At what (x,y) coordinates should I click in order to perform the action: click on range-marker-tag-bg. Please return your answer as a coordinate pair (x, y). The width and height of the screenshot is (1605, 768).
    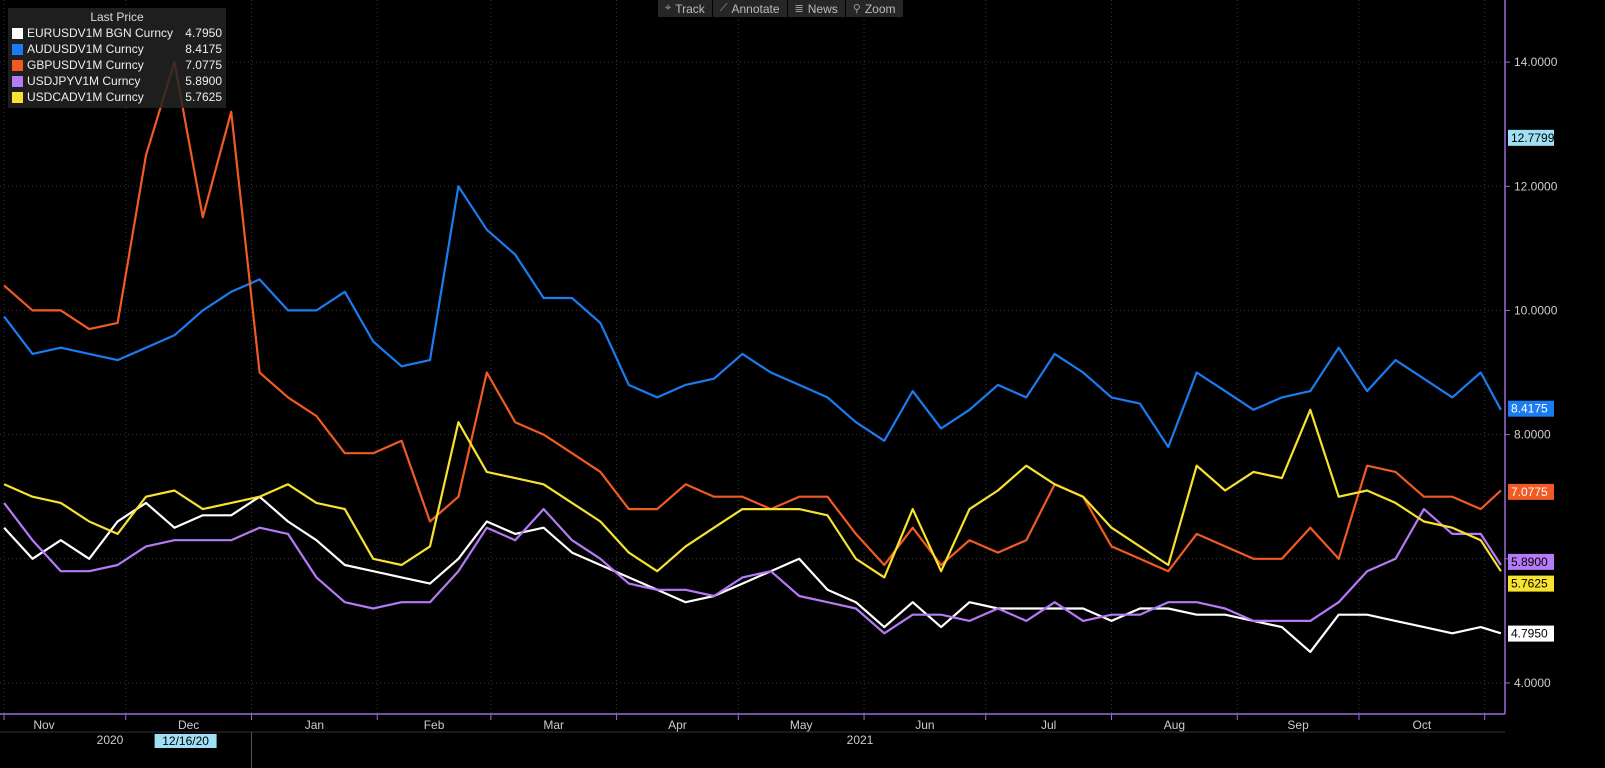
    Looking at the image, I should click on (1531, 137).